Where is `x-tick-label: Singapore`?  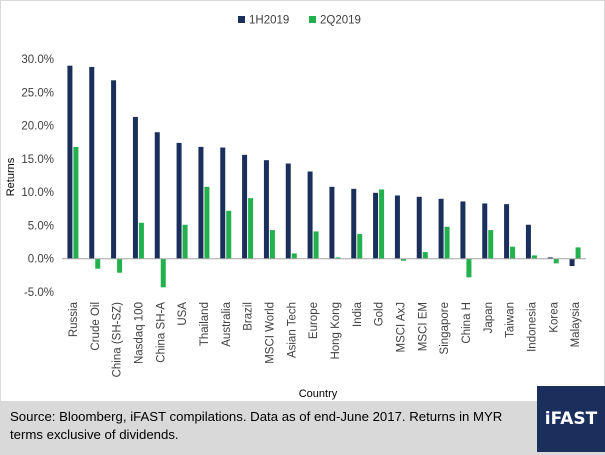
x-tick-label: Singapore is located at coordinates (445, 328).